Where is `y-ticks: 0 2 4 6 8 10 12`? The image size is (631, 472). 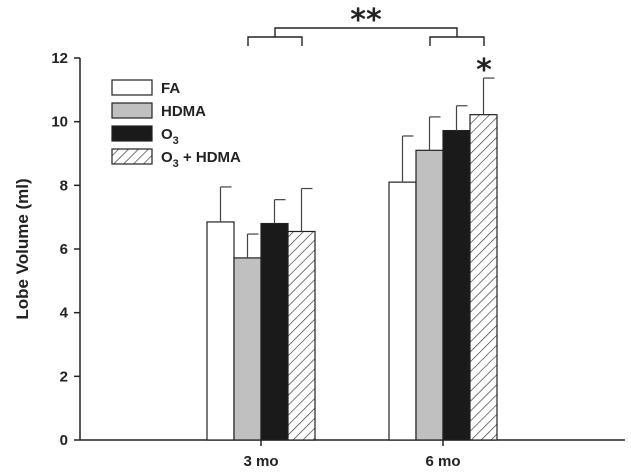 y-ticks: 0 2 4 6 8 10 12 is located at coordinates (65, 249).